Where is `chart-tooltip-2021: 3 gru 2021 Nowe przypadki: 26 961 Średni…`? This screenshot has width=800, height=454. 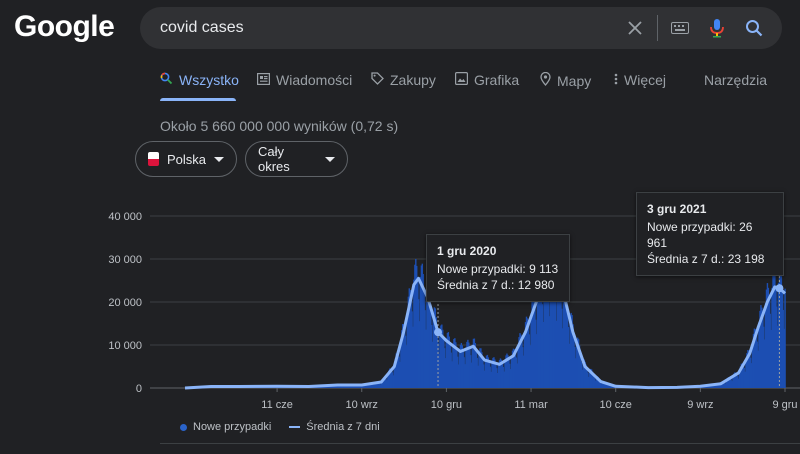 chart-tooltip-2021: 3 gru 2021 Nowe przypadki: 26 961 Średni… is located at coordinates (710, 234).